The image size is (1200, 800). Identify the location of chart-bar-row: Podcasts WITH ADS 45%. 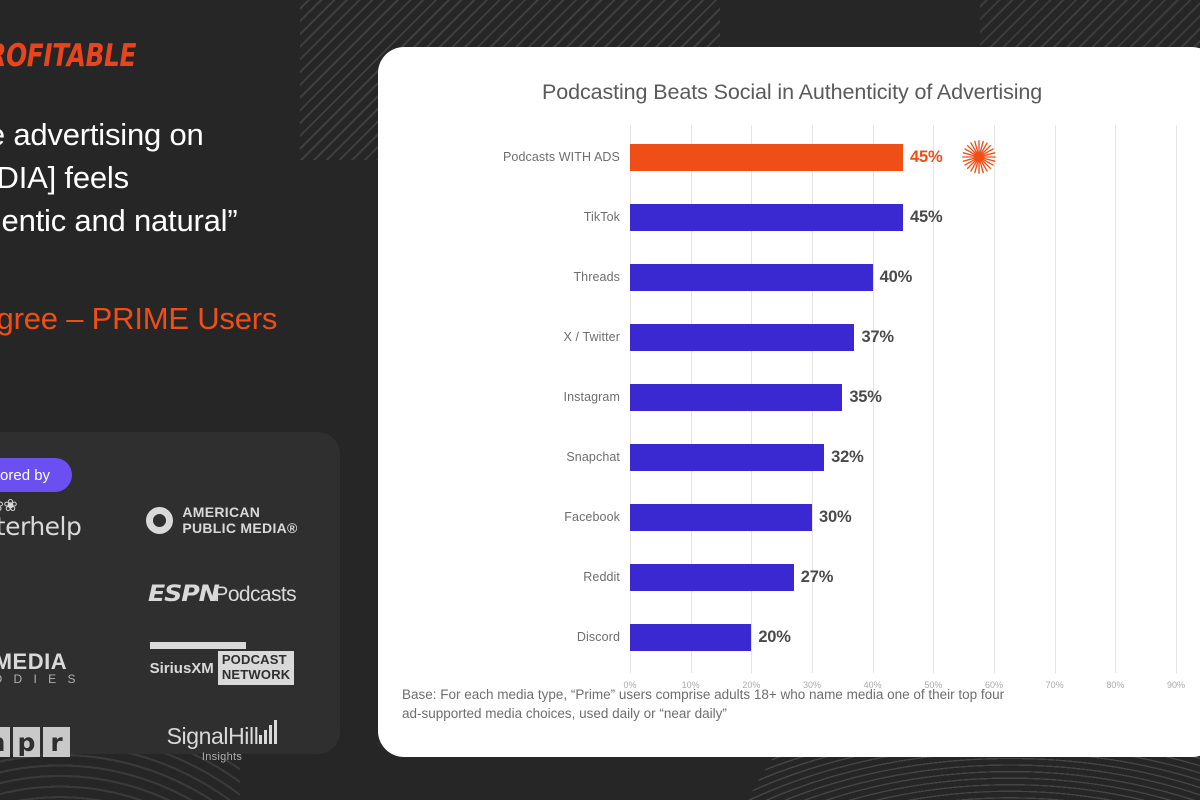
(789, 157).